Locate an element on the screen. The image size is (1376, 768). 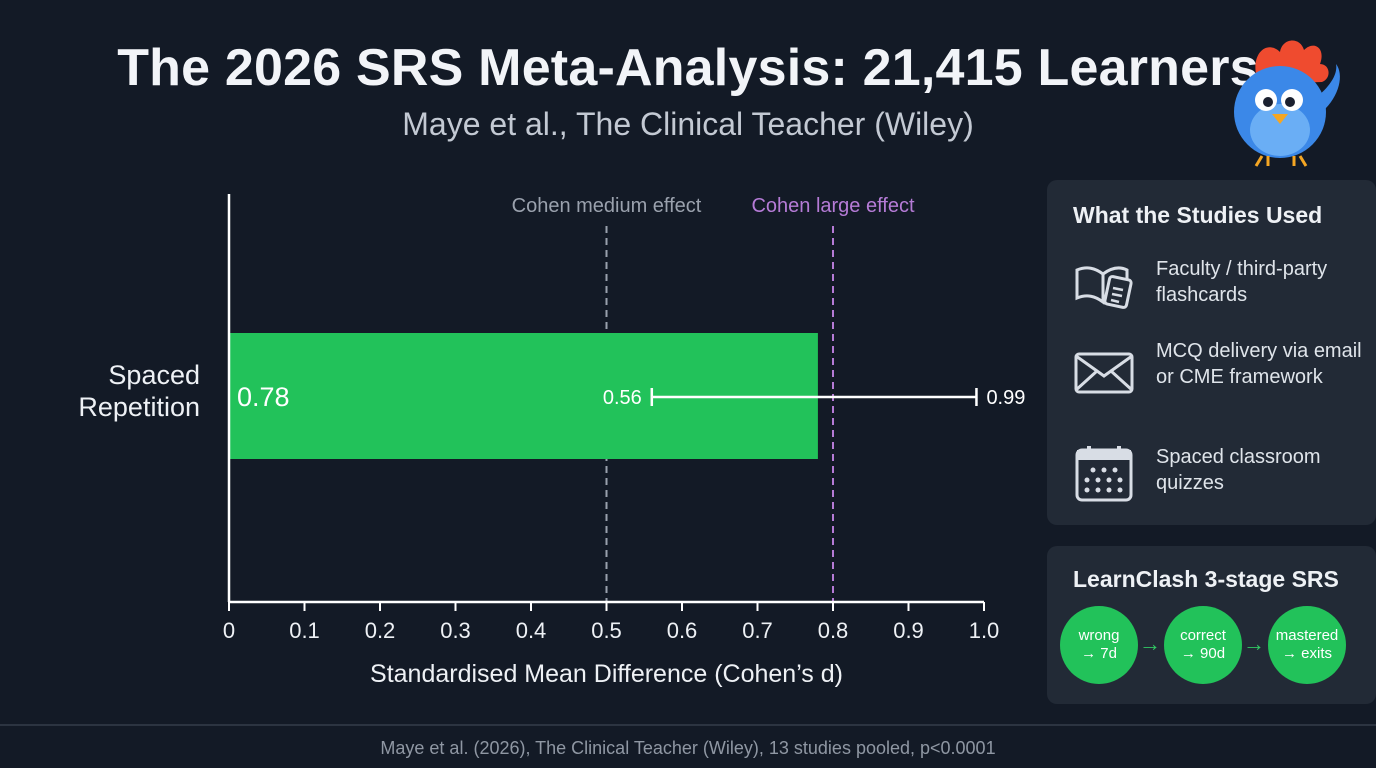
stage-label: wrong → 7d is located at coordinates (1099, 644).